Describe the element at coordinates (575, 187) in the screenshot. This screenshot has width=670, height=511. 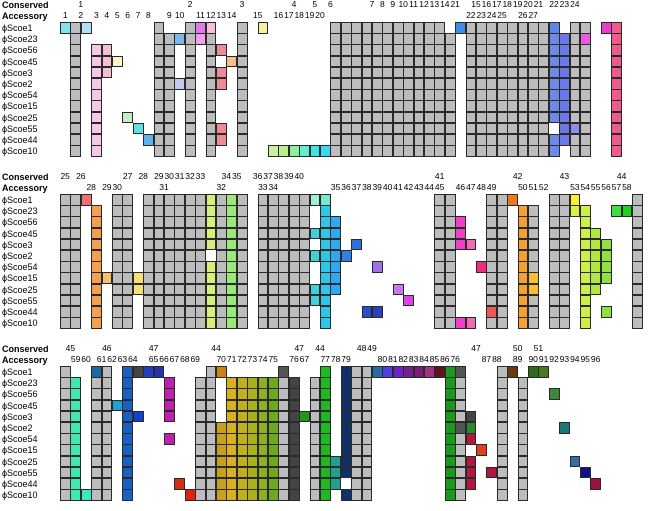
I see `accessory-number: 53` at that location.